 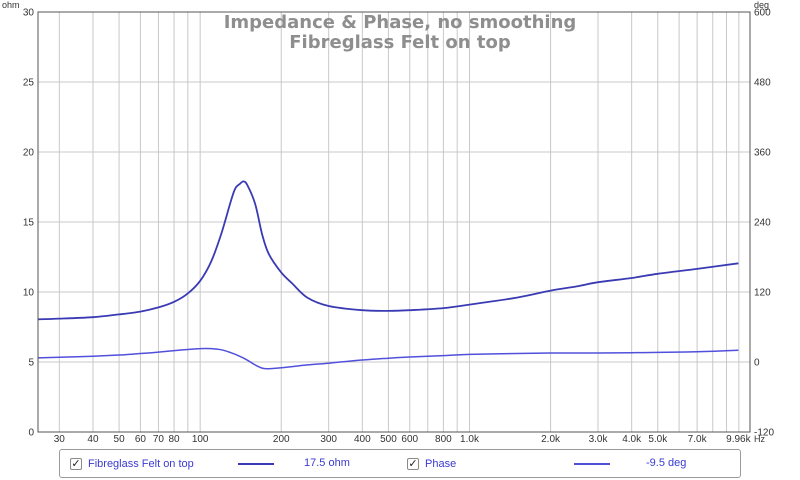 What do you see at coordinates (93, 439) in the screenshot?
I see `x-tick-label: 40` at bounding box center [93, 439].